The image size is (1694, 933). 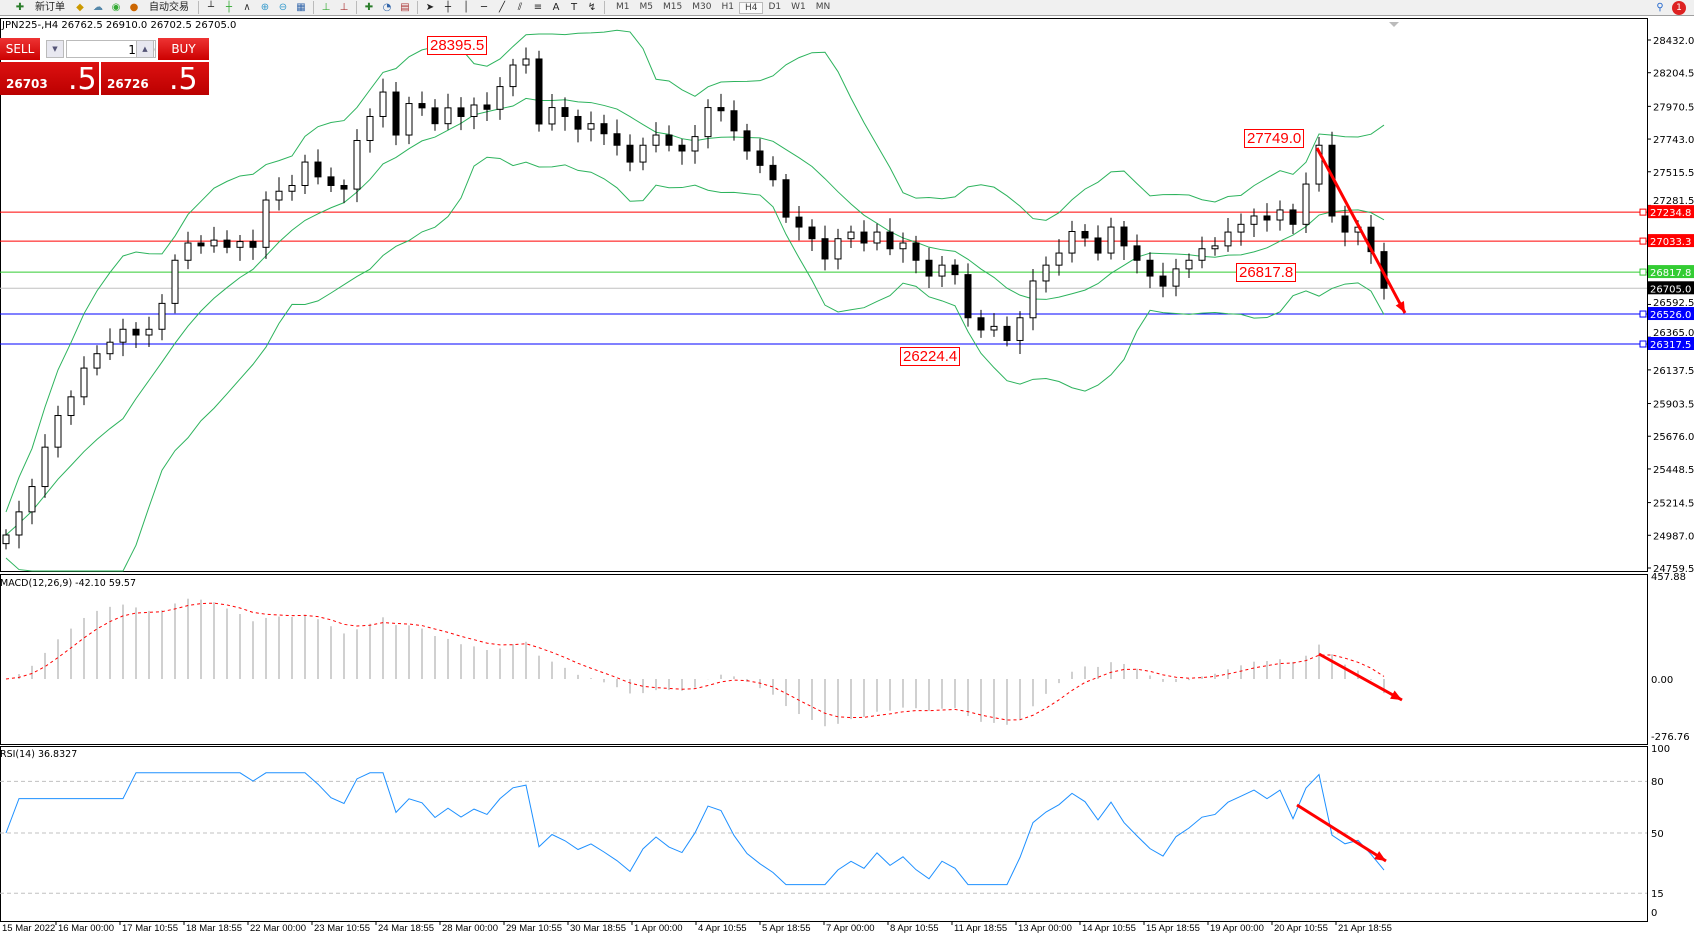 I want to click on price-tick-label: 24987.0, so click(x=1673, y=536).